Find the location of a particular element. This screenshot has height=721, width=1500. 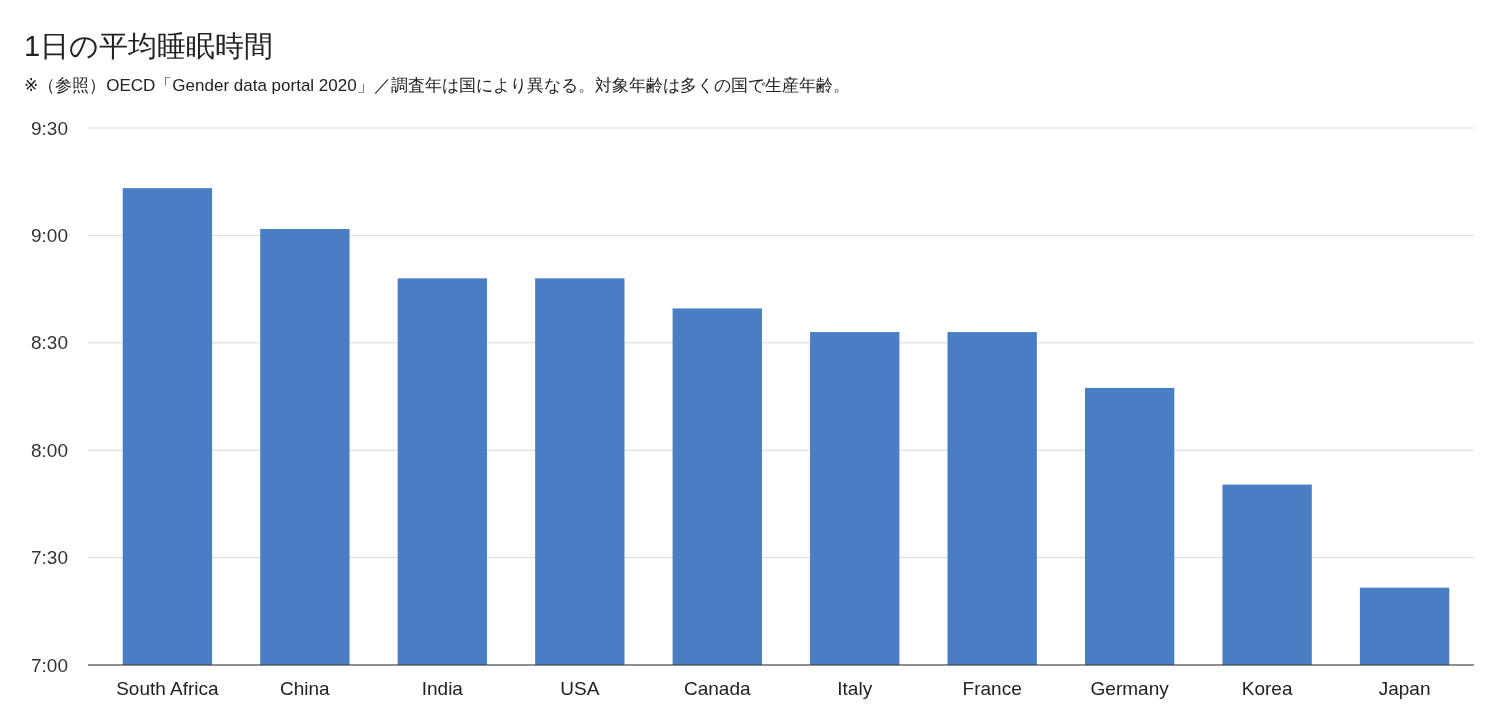

y-tick-label: 9:30 is located at coordinates (49, 128).